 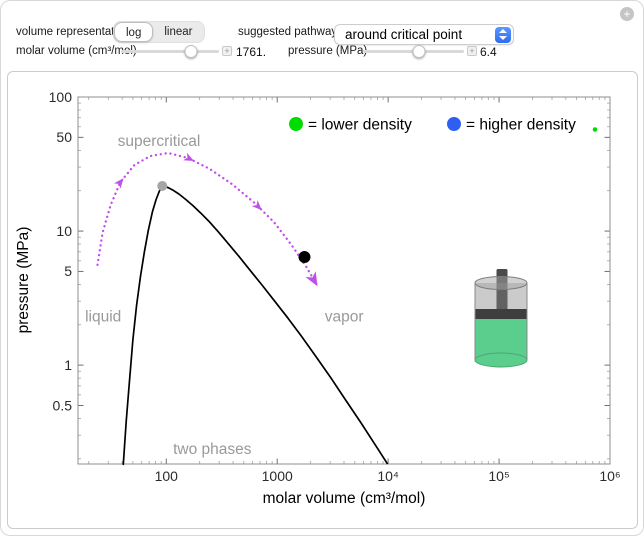 I want to click on x-axis-label: molar volume (cm³/mol), so click(x=344, y=498).